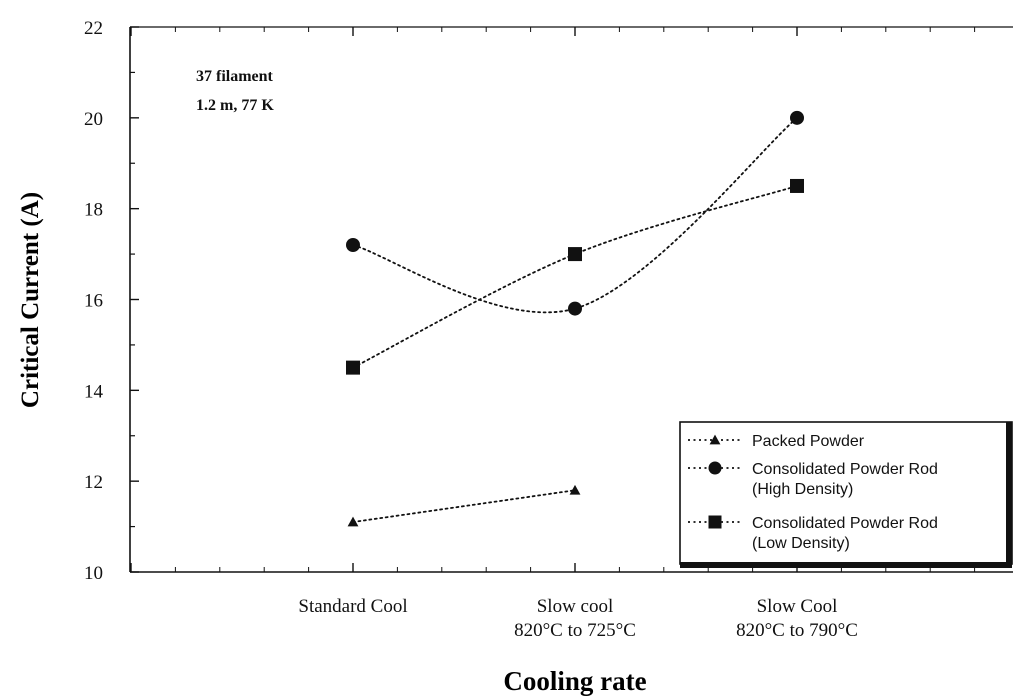  What do you see at coordinates (93, 210) in the screenshot?
I see `y-tick-label: 18` at bounding box center [93, 210].